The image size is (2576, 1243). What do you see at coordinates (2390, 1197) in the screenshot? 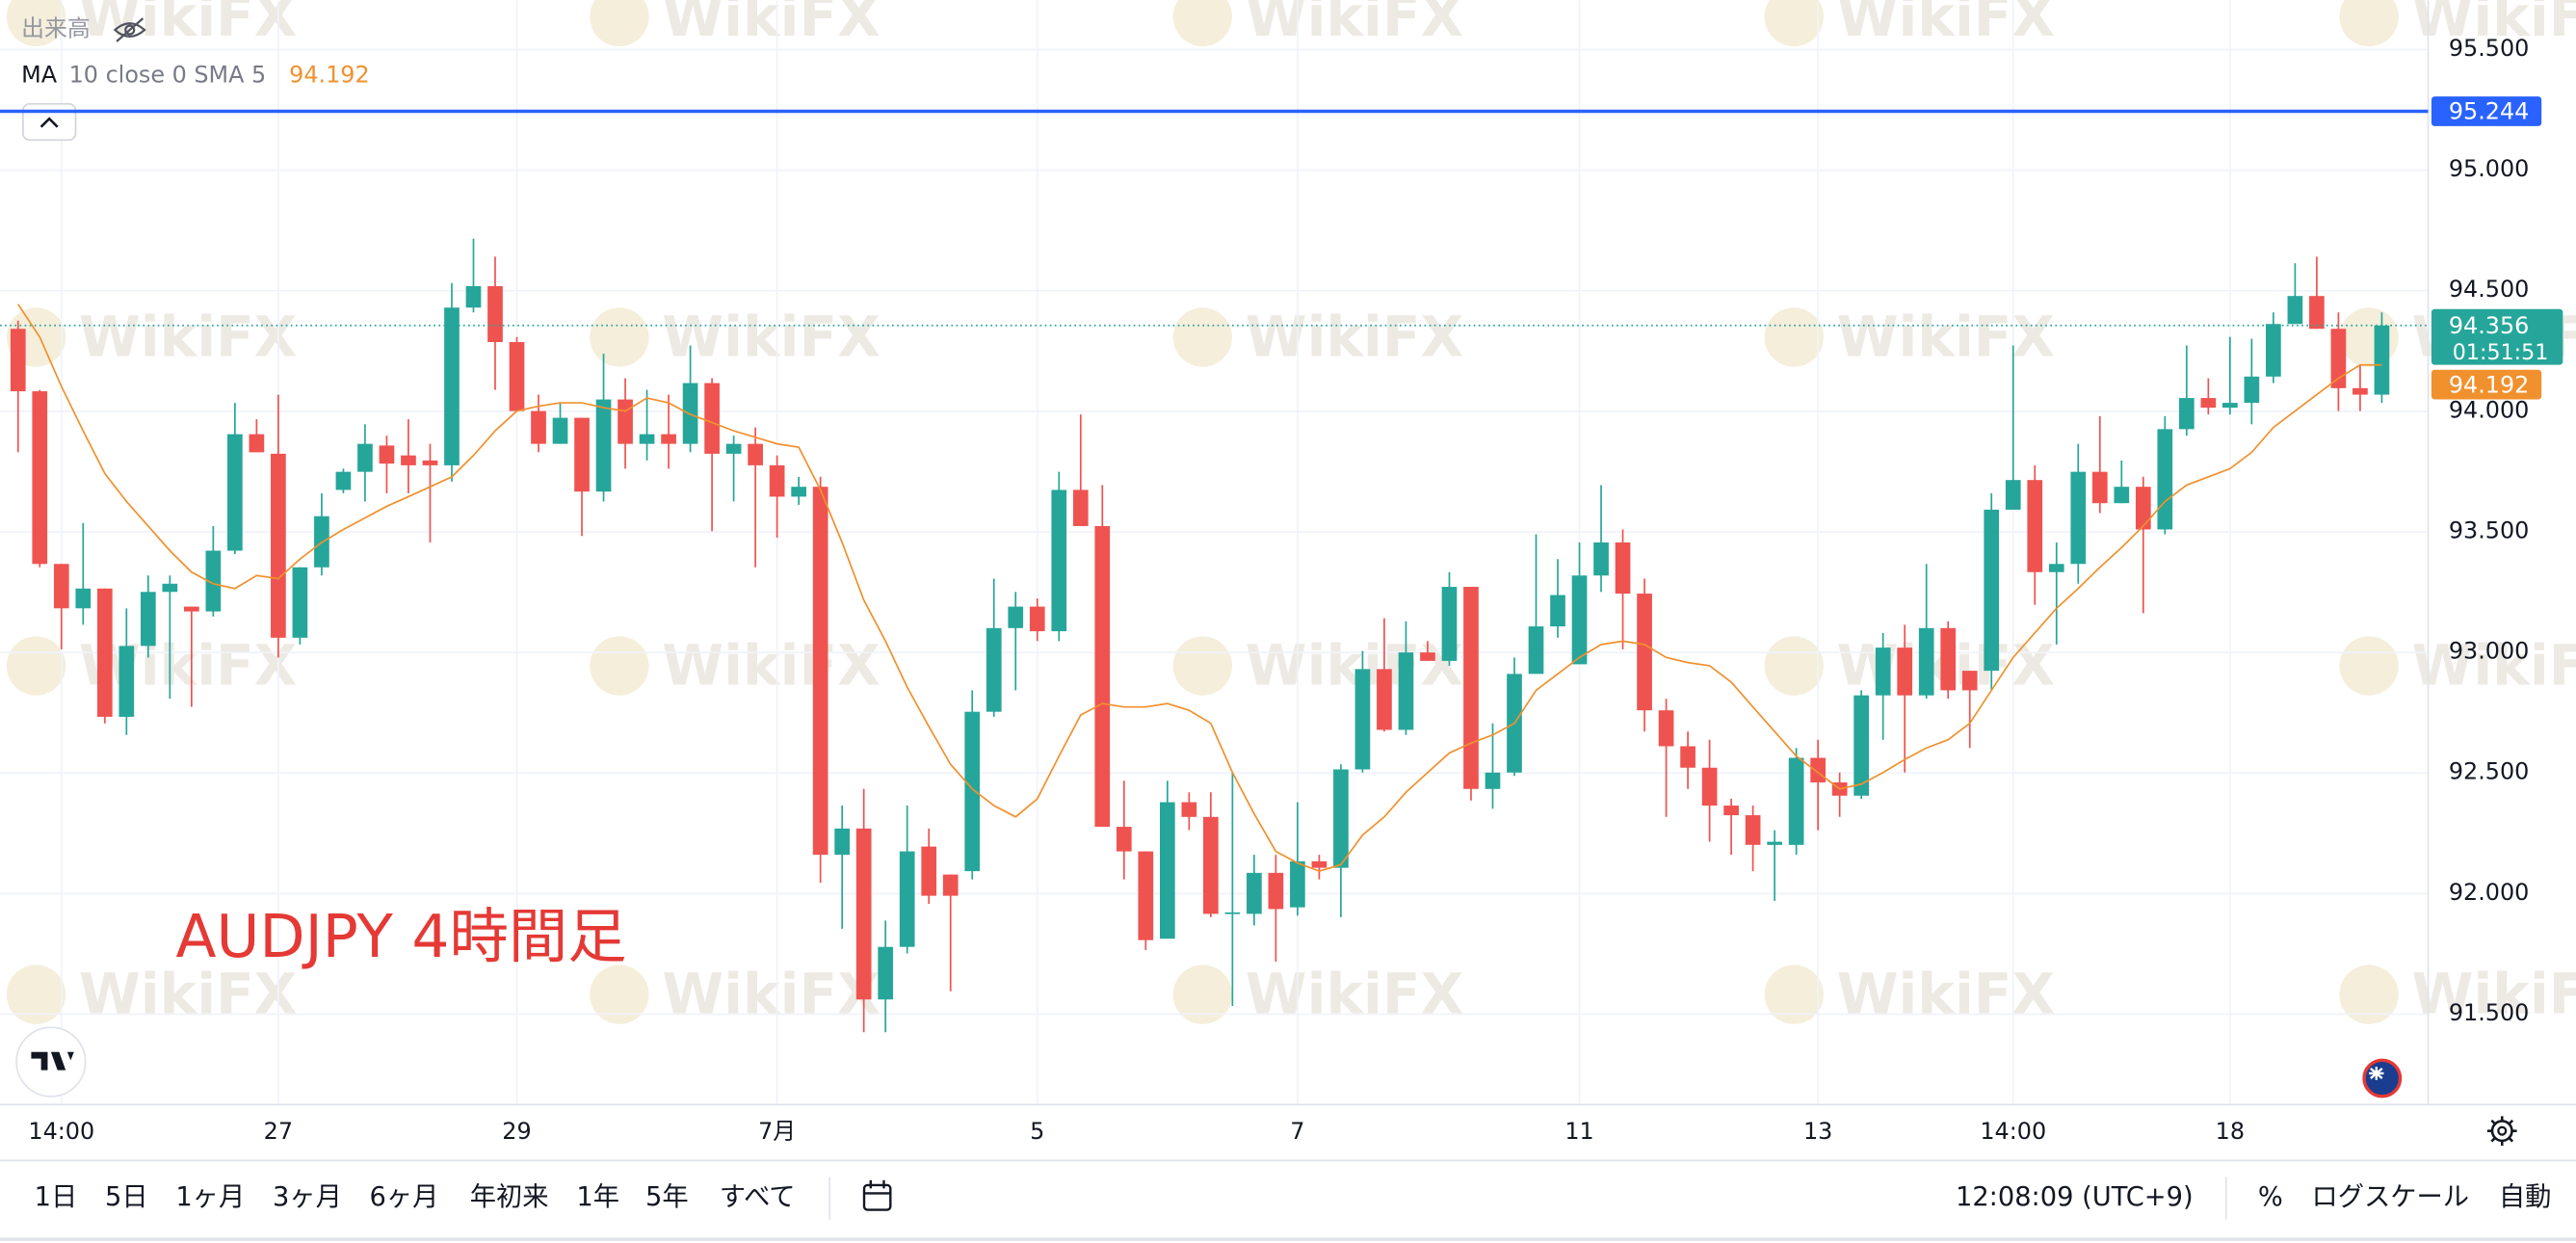
I see `log-scale-toggle: ログスケール` at bounding box center [2390, 1197].